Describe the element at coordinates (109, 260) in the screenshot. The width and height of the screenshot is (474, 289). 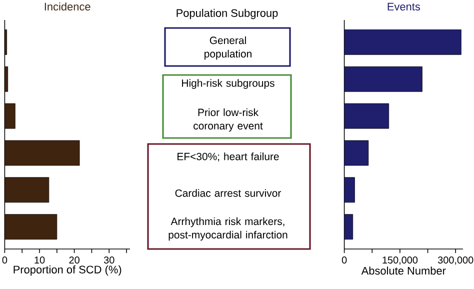
I see `x-tick-label: 30` at that location.